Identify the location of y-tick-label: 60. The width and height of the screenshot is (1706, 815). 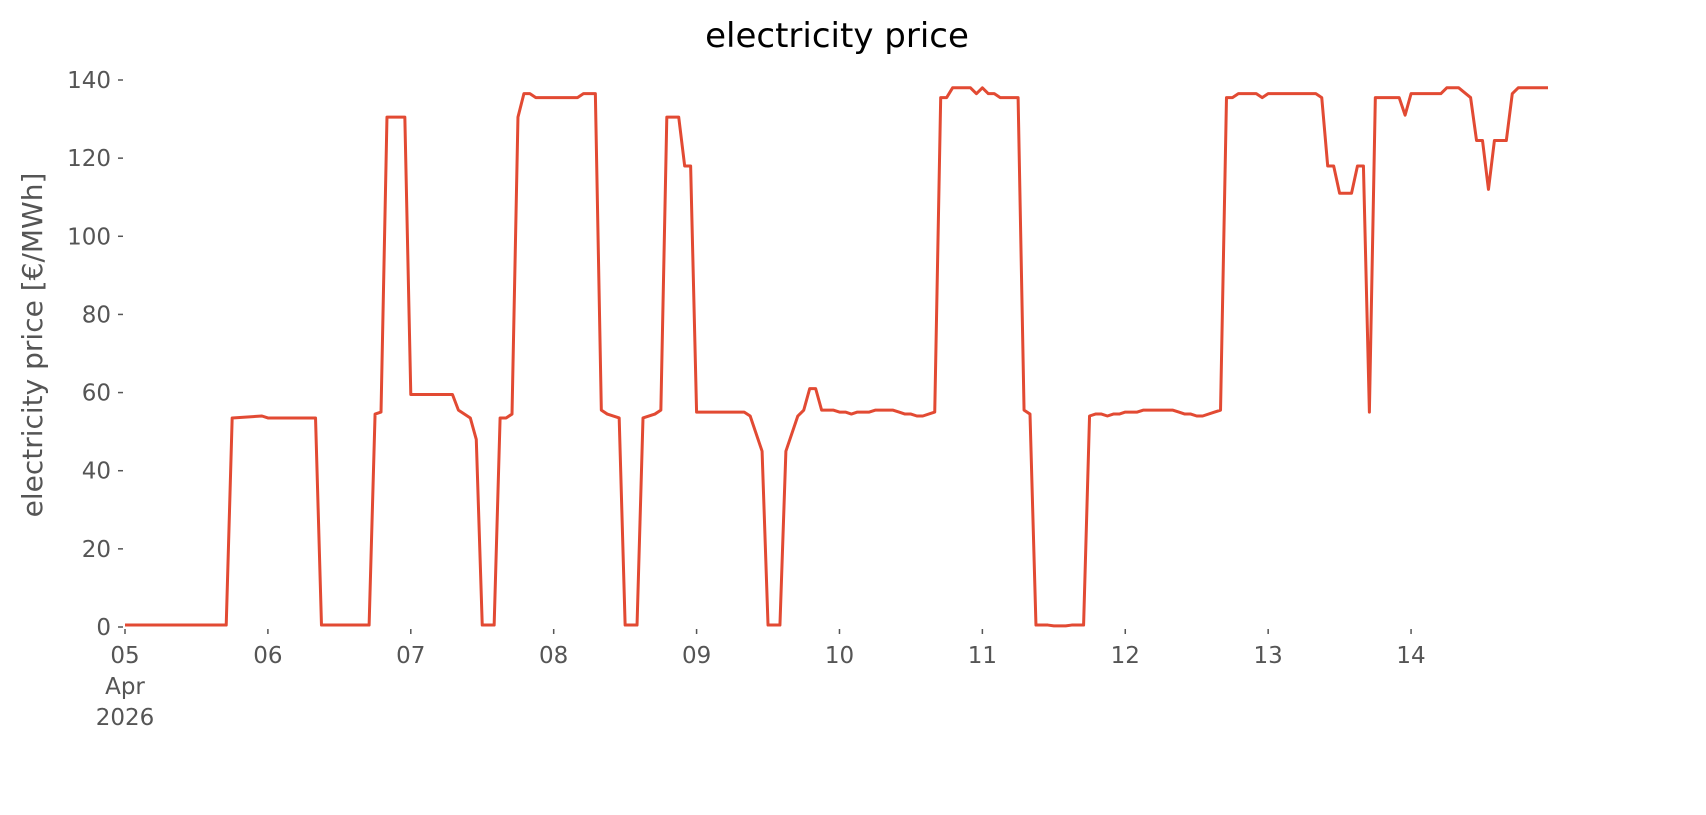
(96, 394).